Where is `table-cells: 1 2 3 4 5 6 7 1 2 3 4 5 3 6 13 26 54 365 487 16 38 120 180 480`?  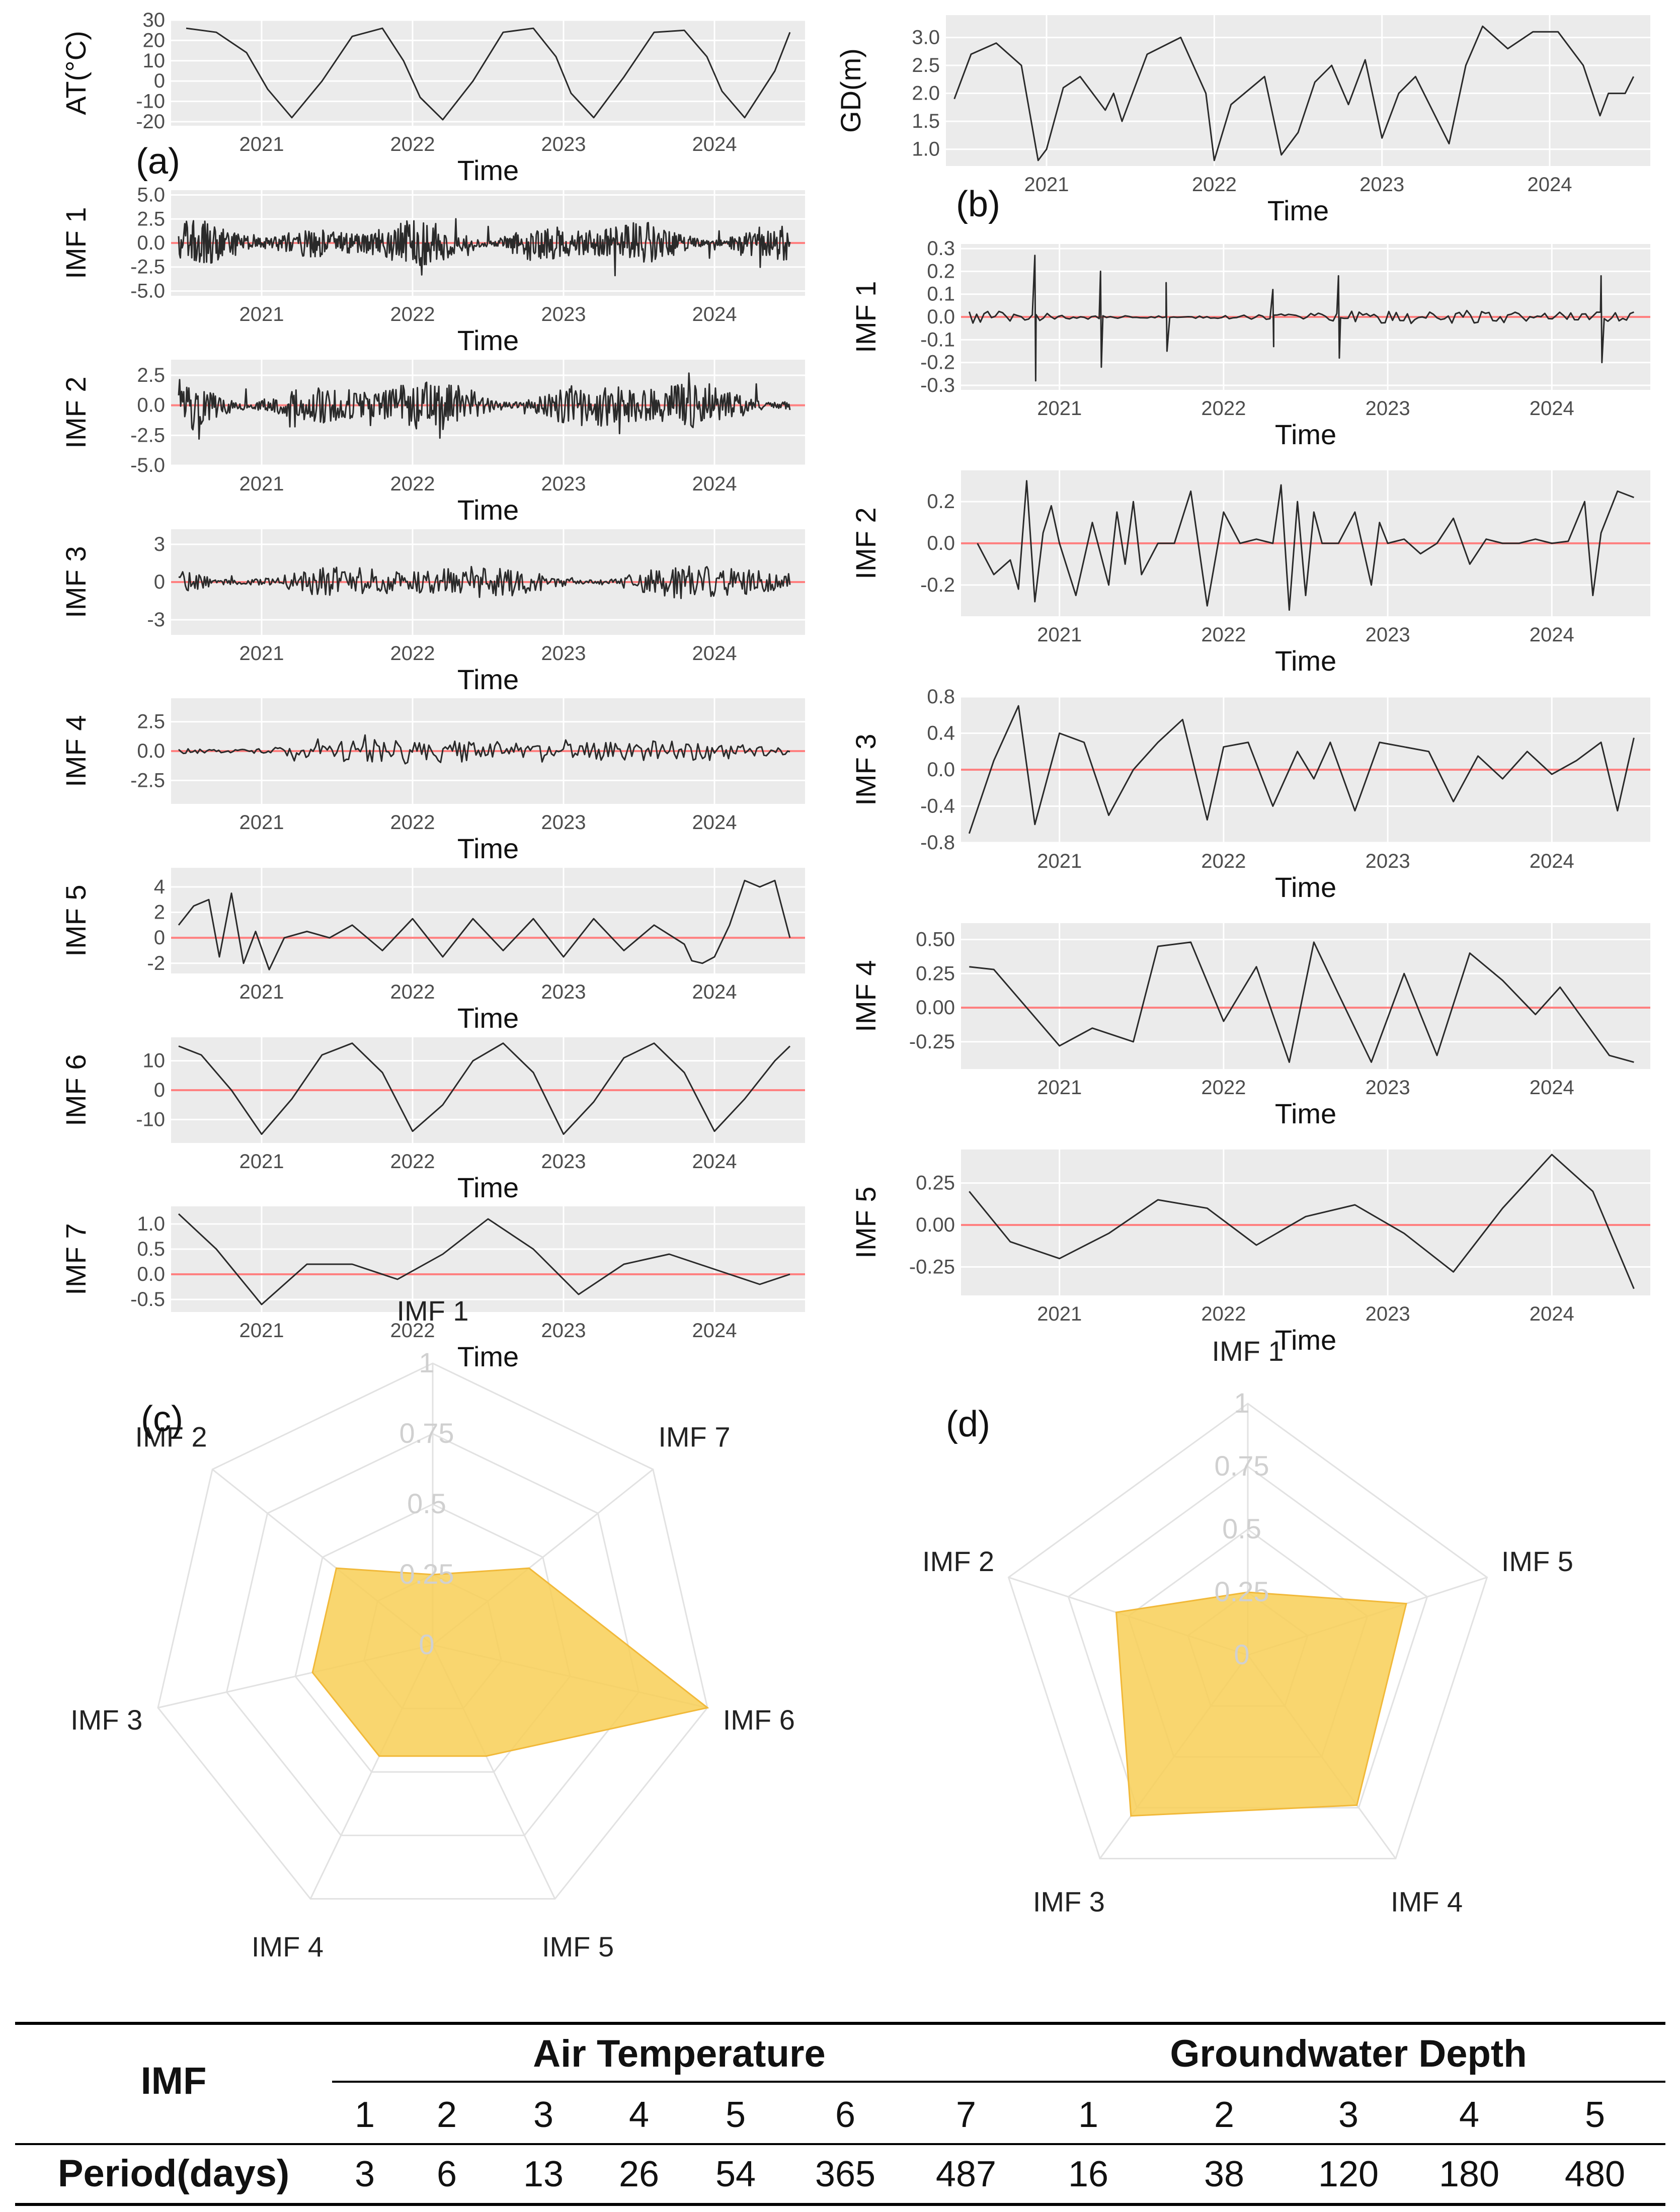
table-cells: 1 2 3 4 5 6 7 1 2 3 4 5 3 6 13 26 54 365 487 16 38 120 180 480 is located at coordinates (990, 2144).